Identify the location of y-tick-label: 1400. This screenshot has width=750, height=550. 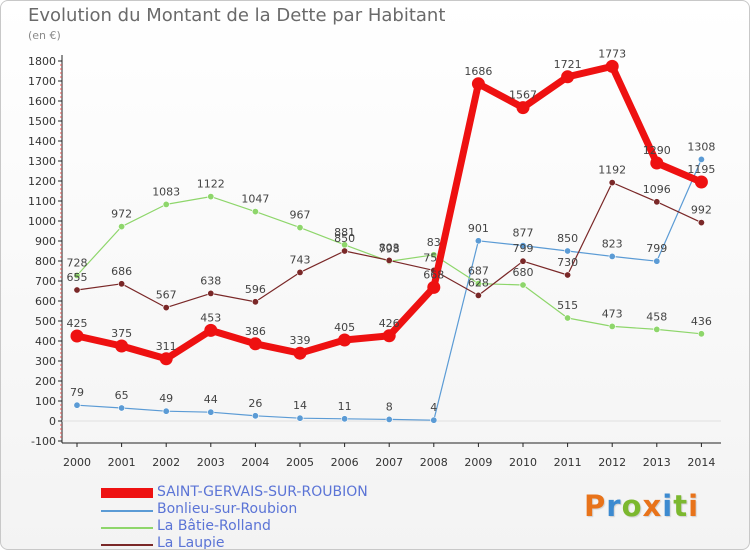
(42, 141).